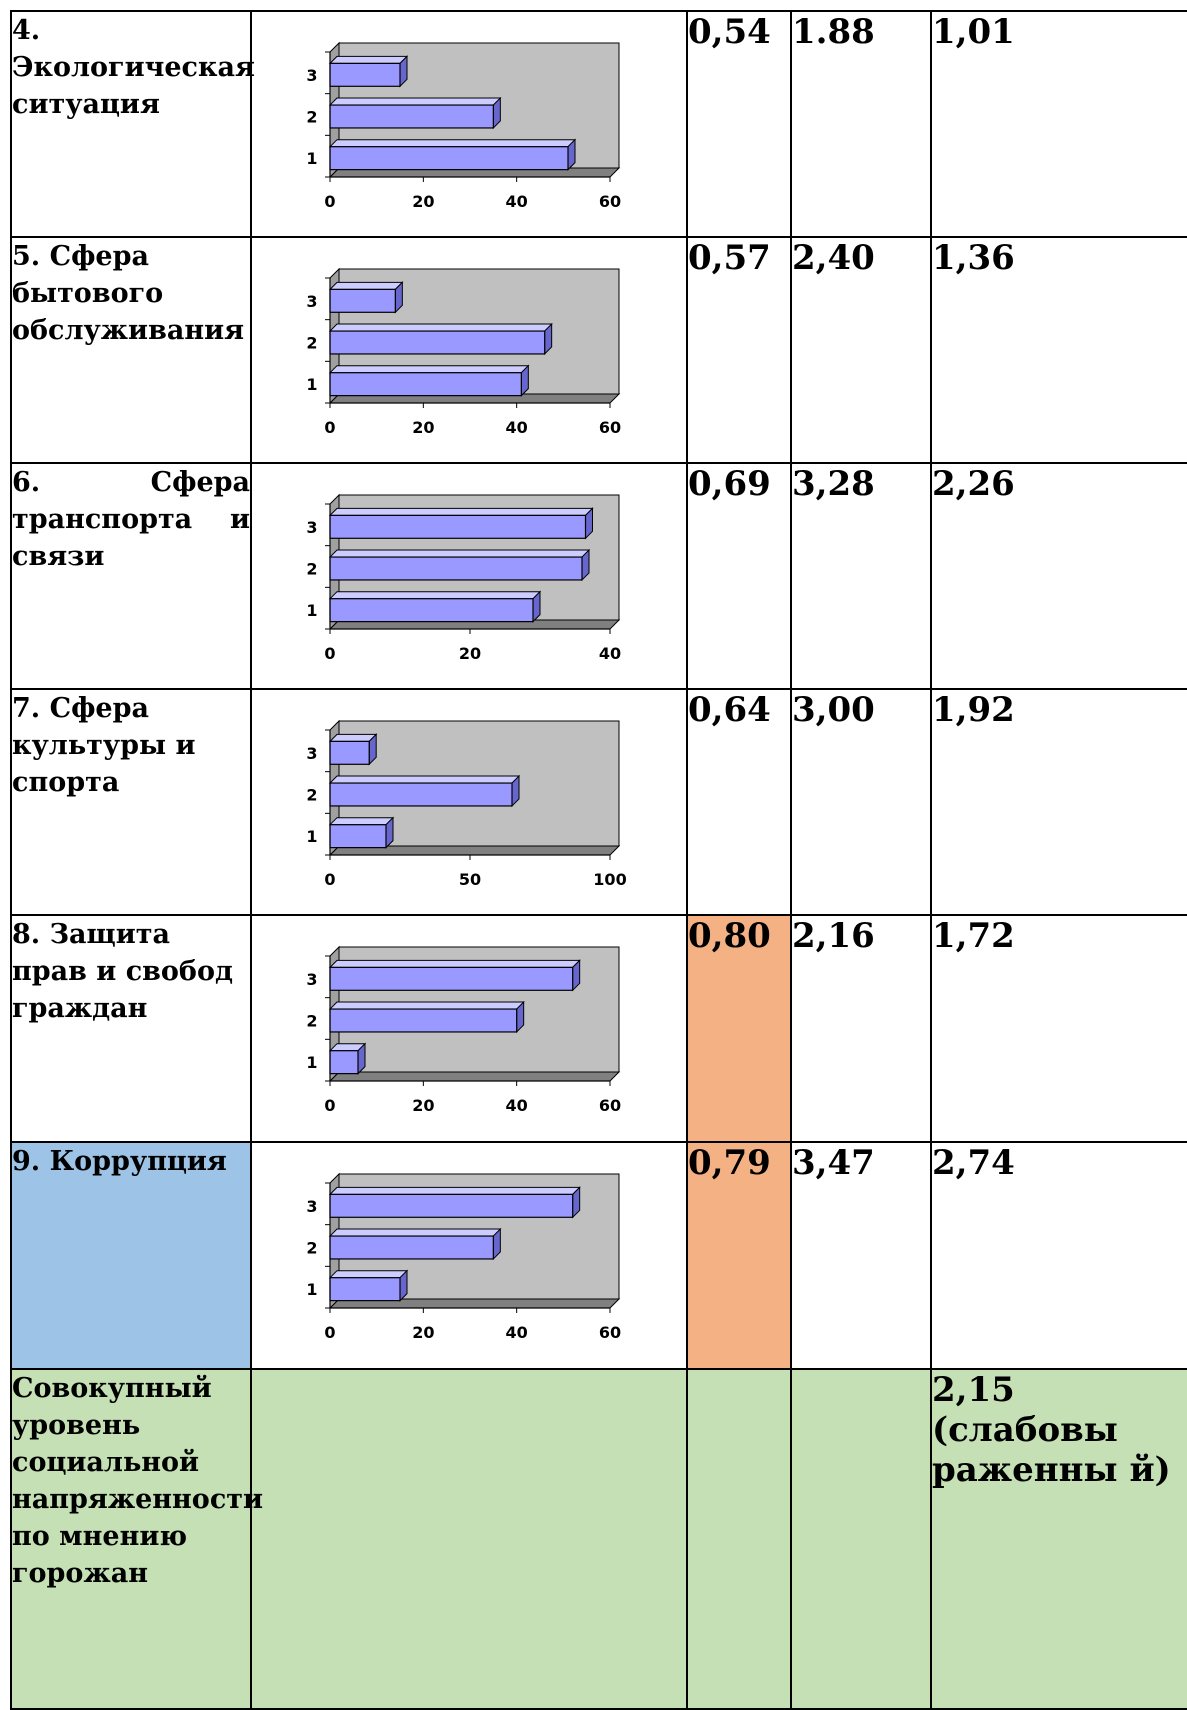 The height and width of the screenshot is (1710, 1187). What do you see at coordinates (973, 936) in the screenshot?
I see `tension-value: 1,72` at bounding box center [973, 936].